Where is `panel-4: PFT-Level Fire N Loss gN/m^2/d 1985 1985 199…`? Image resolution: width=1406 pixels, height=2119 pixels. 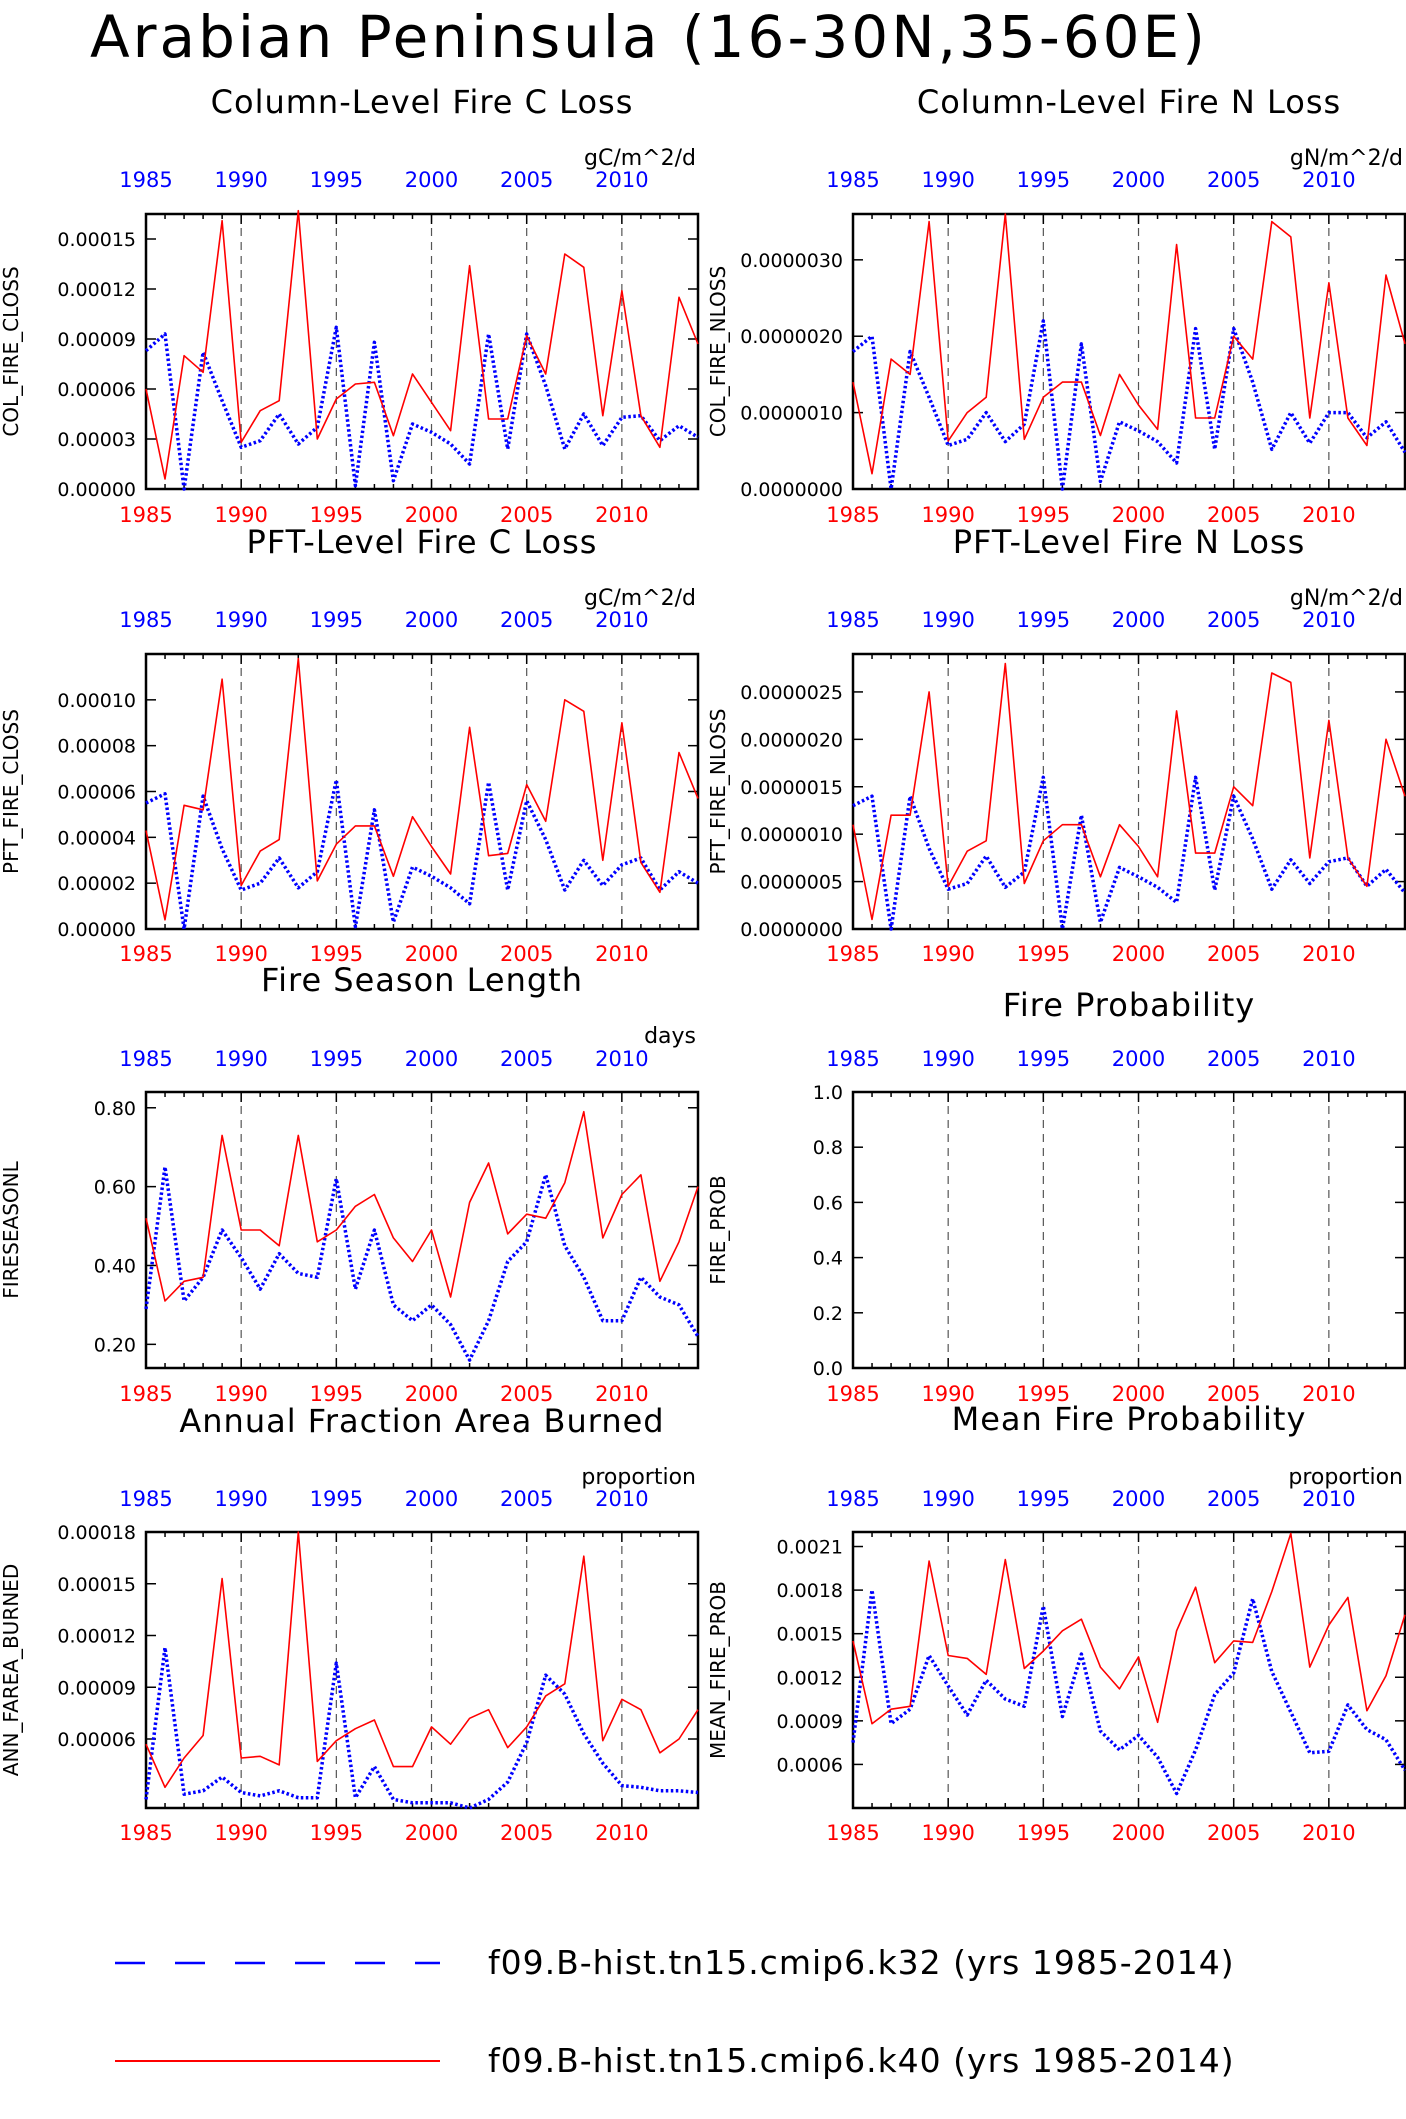
panel-4: PFT-Level Fire N Loss gN/m^2/d 1985 1985 199… is located at coordinates (1056, 744).